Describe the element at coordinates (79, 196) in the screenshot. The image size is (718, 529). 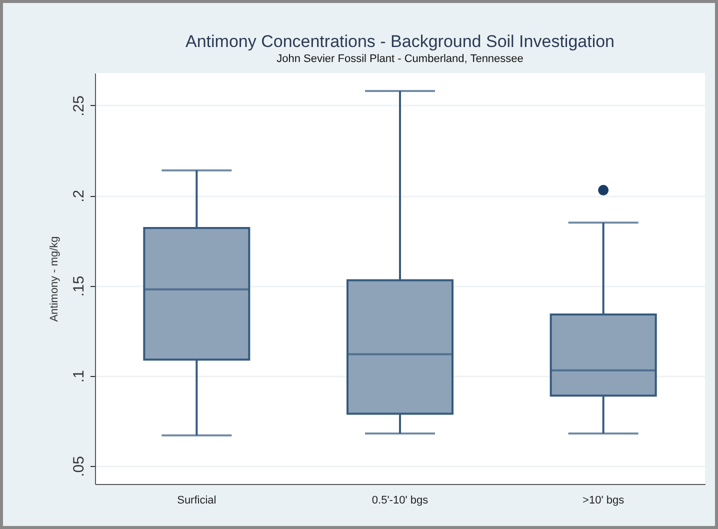
I see `y-tick-label: .2` at that location.